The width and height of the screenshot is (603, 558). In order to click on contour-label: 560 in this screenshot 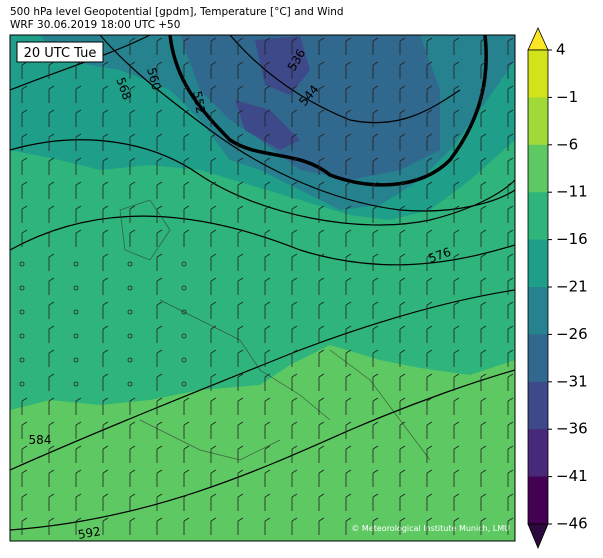, I will do `click(153, 79)`.